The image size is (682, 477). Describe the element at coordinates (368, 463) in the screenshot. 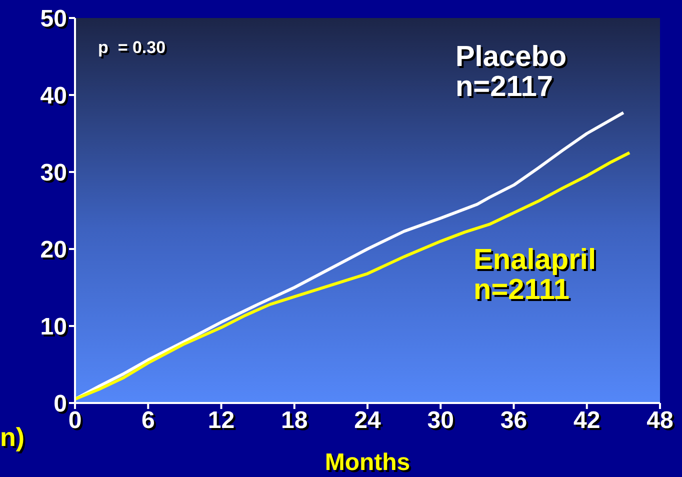

I see `x-axis-title: Months` at that location.